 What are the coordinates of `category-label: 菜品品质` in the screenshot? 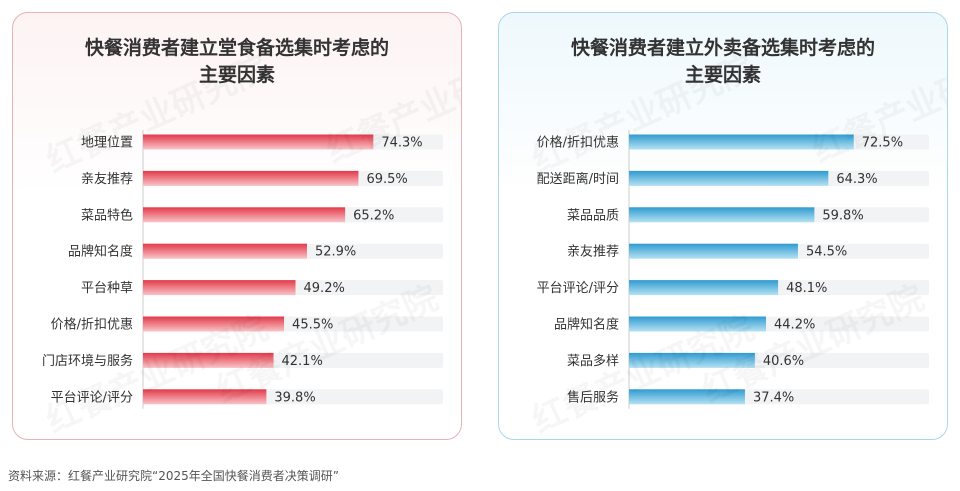 It's located at (593, 215).